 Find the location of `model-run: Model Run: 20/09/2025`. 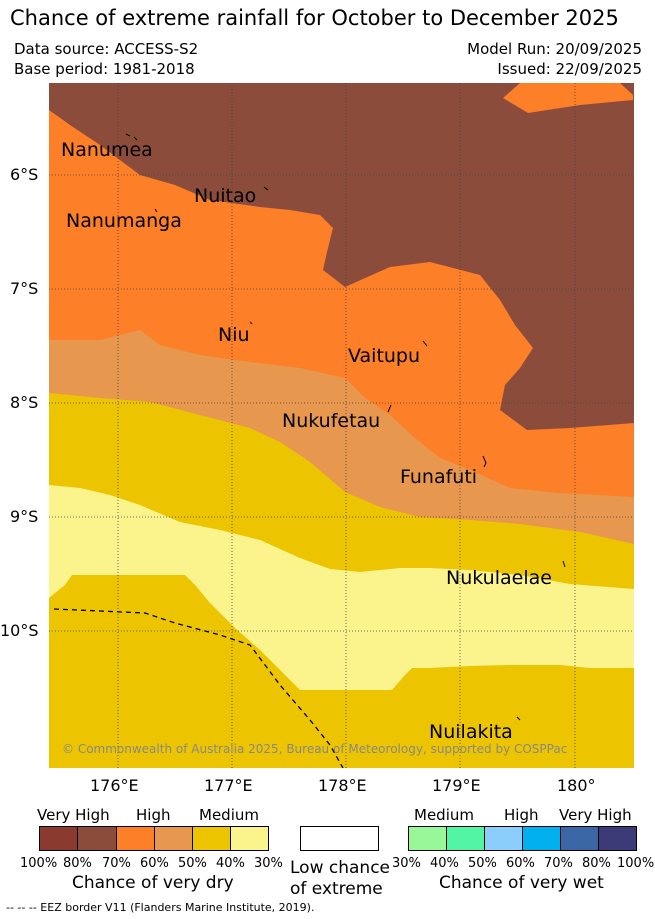

model-run: Model Run: 20/09/2025 is located at coordinates (554, 49).